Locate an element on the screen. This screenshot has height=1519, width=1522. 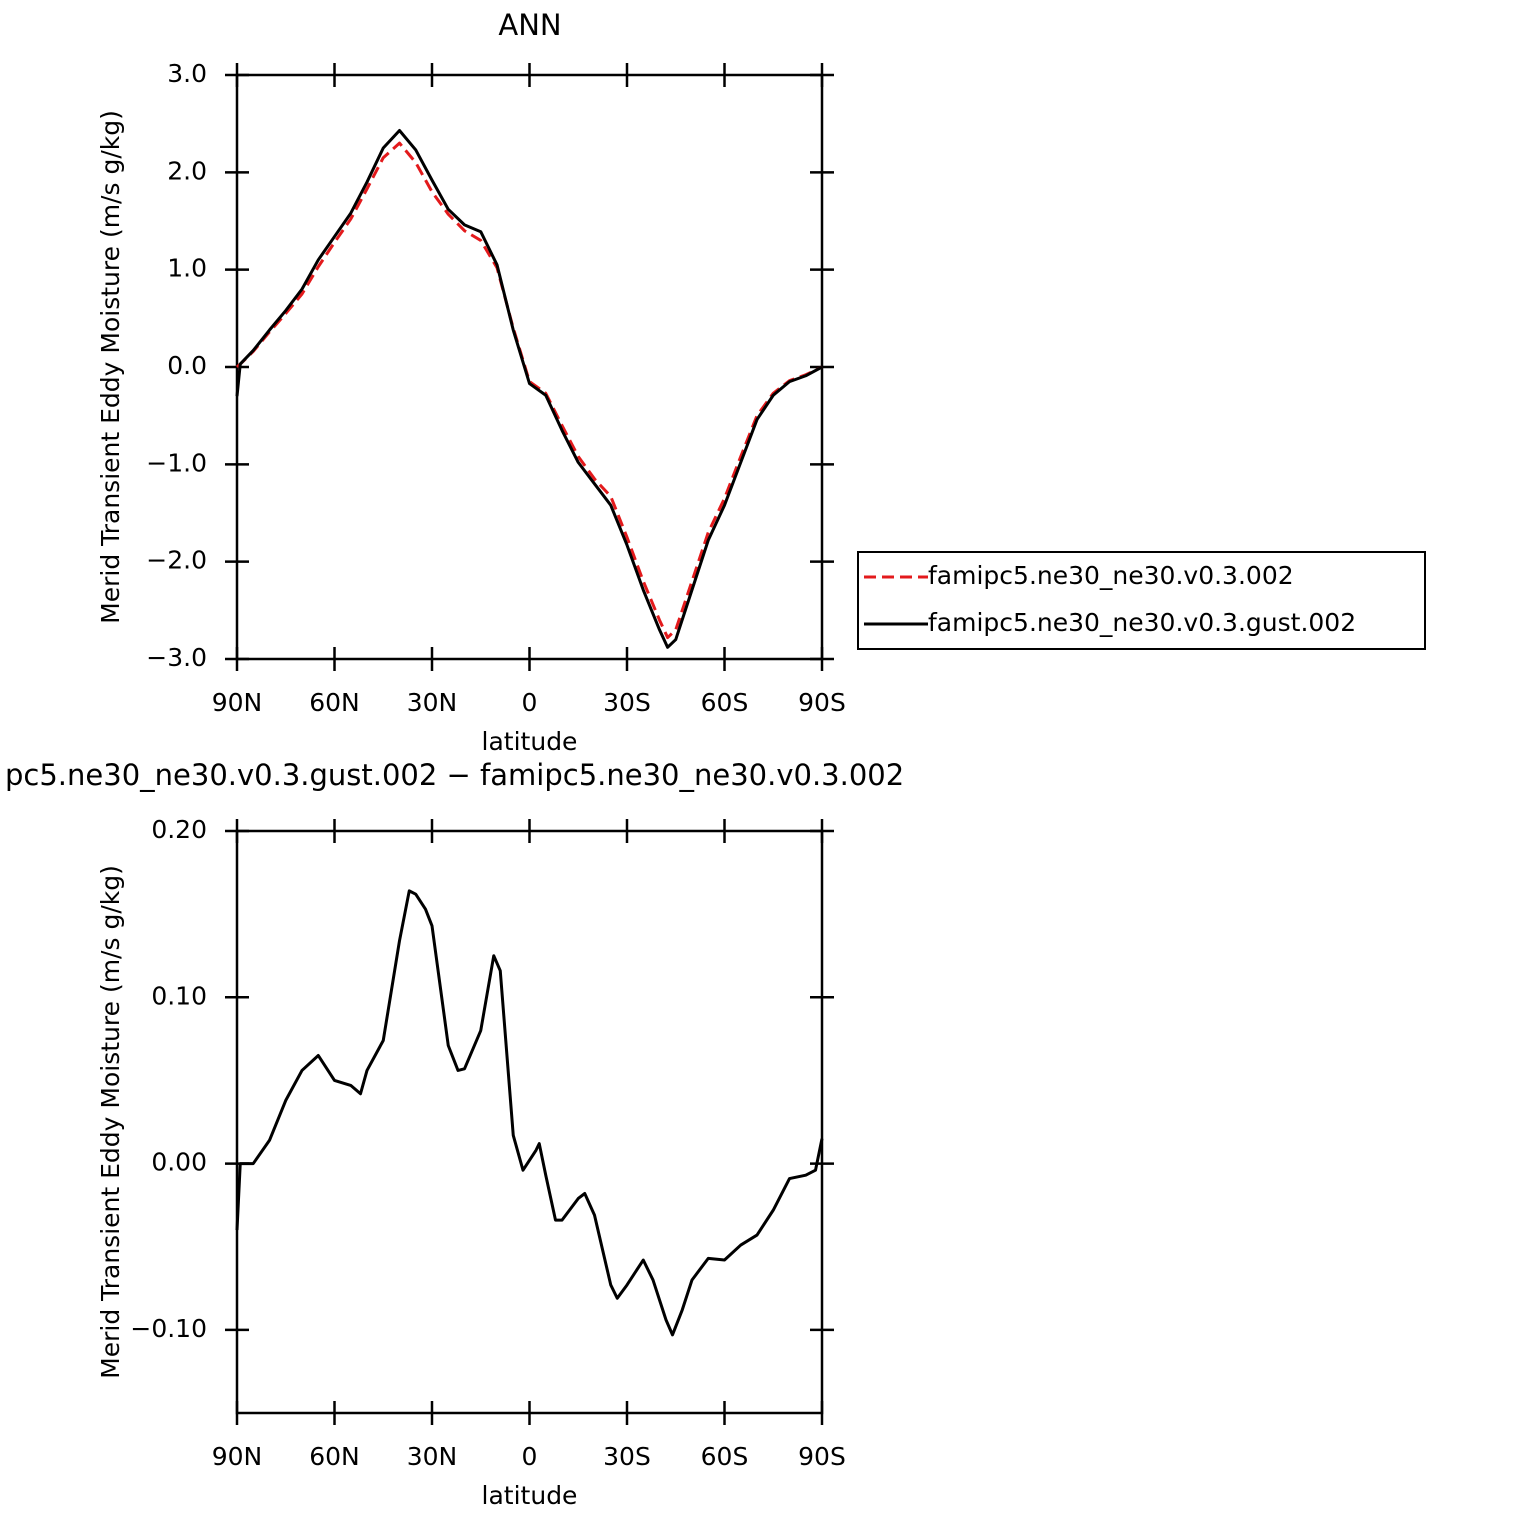
y-tick-label: 1.0 is located at coordinates (187, 268).